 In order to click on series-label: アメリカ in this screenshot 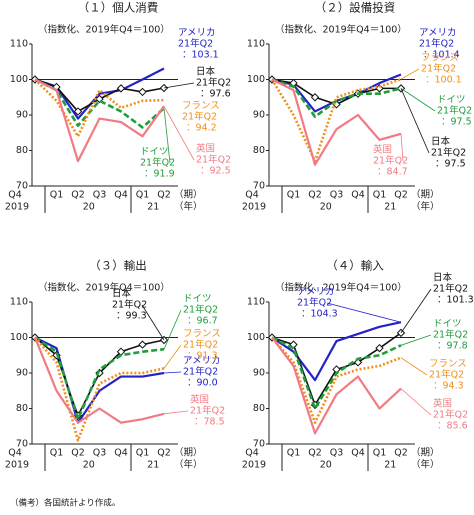, I will do `click(202, 361)`.